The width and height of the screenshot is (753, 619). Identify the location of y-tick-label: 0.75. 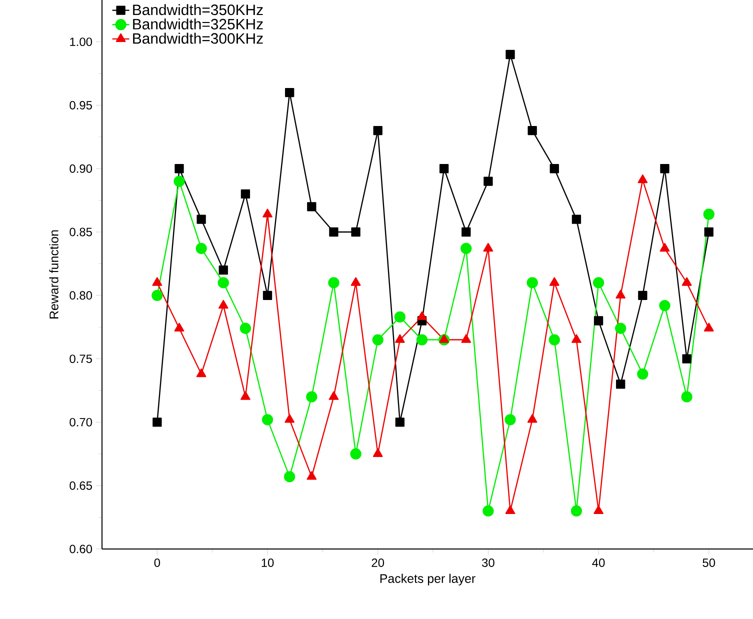
(81, 359).